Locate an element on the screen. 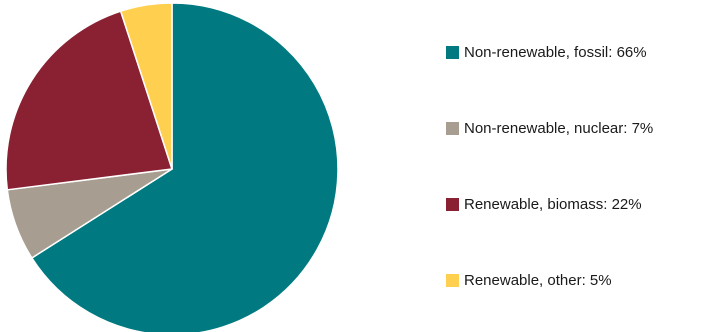 The height and width of the screenshot is (332, 701). legend-item-biomass: Renewable, biomass: 22% is located at coordinates (571, 204).